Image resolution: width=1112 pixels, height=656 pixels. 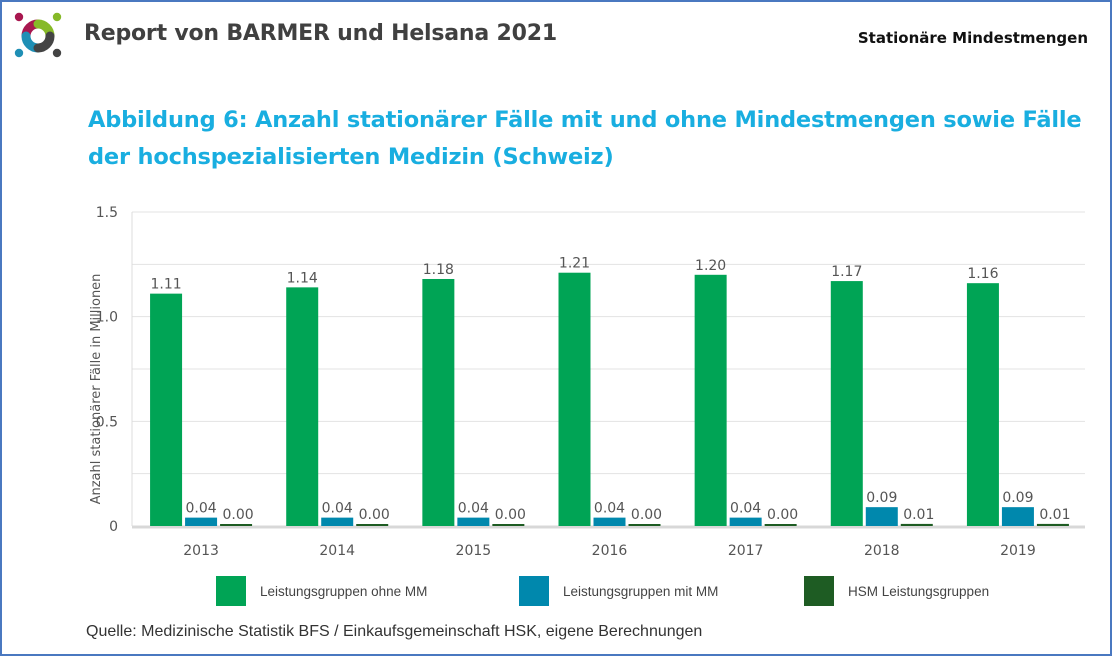 I want to click on x-tick-label: 2017, so click(x=746, y=551).